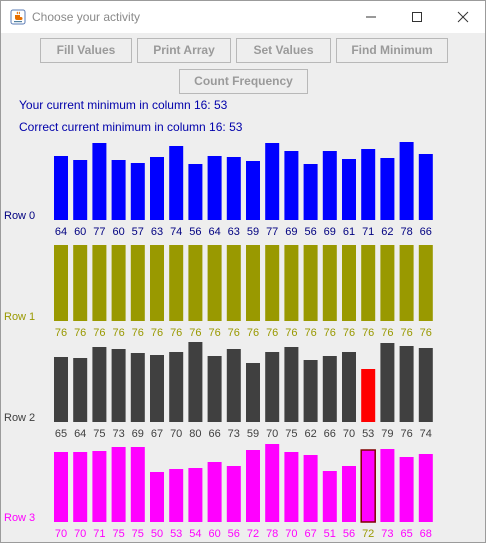  Describe the element at coordinates (234, 283) in the screenshot. I see `bar-row1-col9` at that location.